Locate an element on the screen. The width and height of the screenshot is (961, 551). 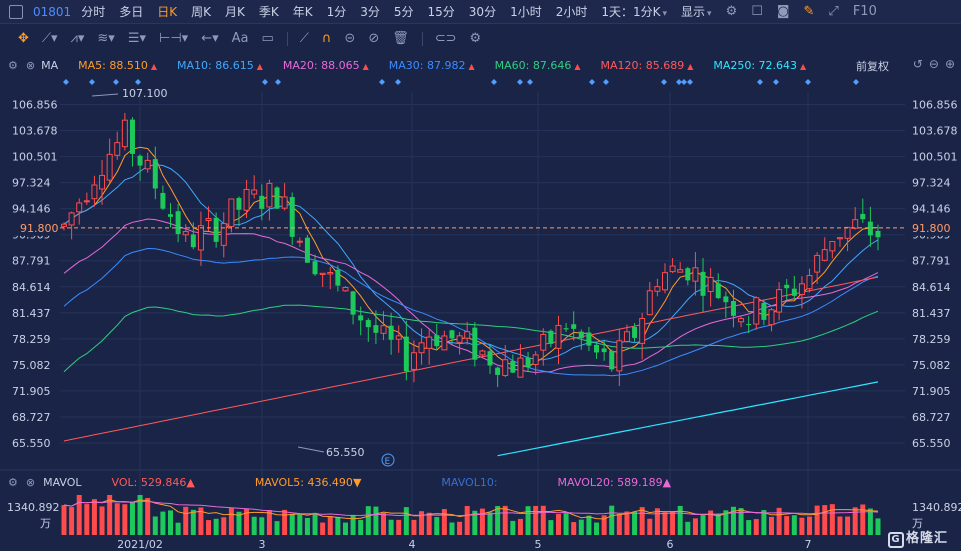
y-tick-label-right: 97.324 is located at coordinates (931, 183).